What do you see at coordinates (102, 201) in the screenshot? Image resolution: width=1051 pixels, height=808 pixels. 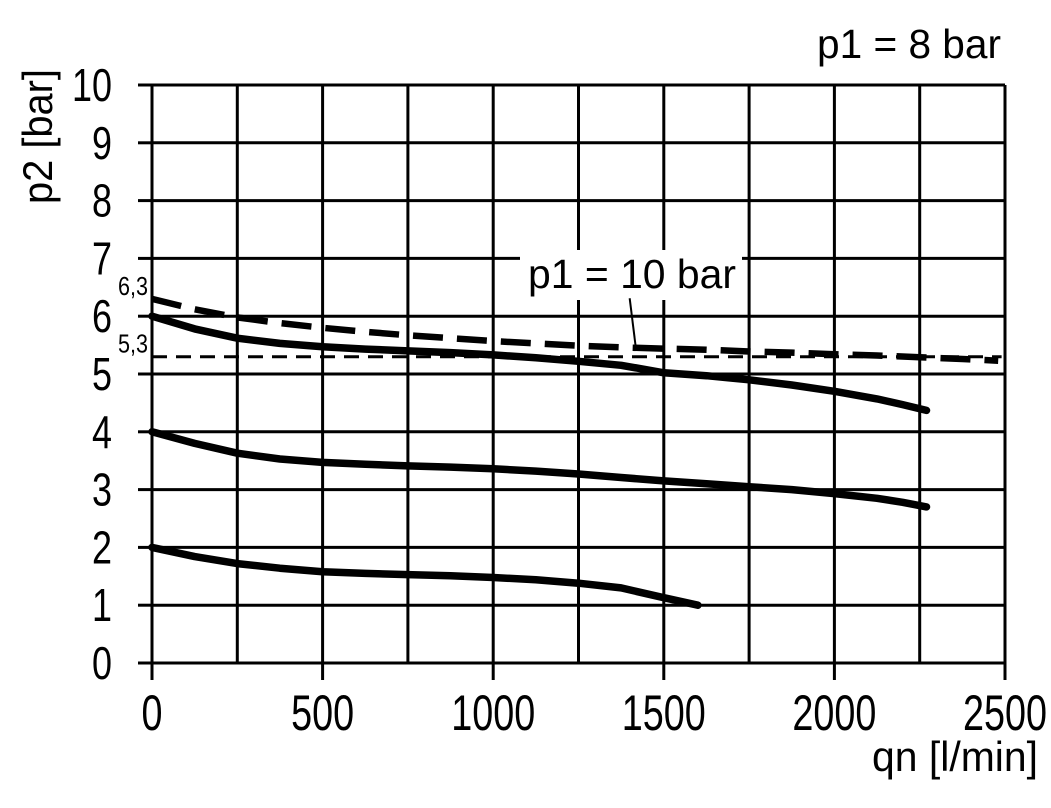 I see `y-tick-label: 8` at bounding box center [102, 201].